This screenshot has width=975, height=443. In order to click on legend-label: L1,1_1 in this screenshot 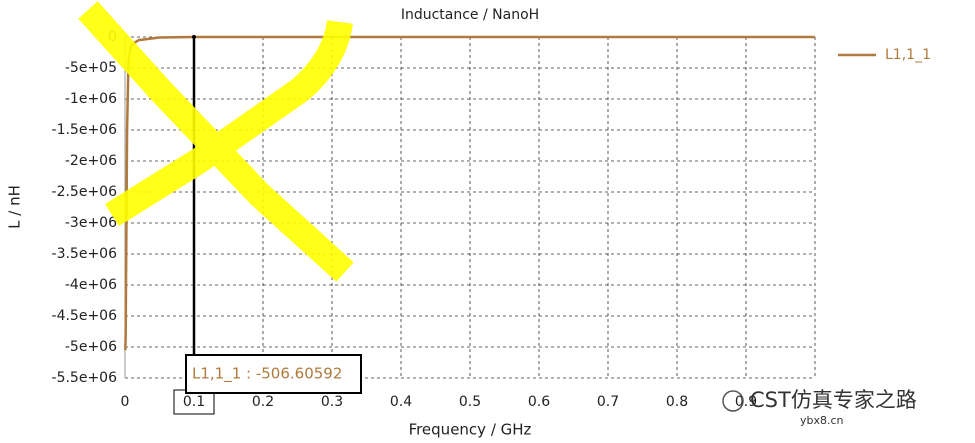, I will do `click(908, 55)`.